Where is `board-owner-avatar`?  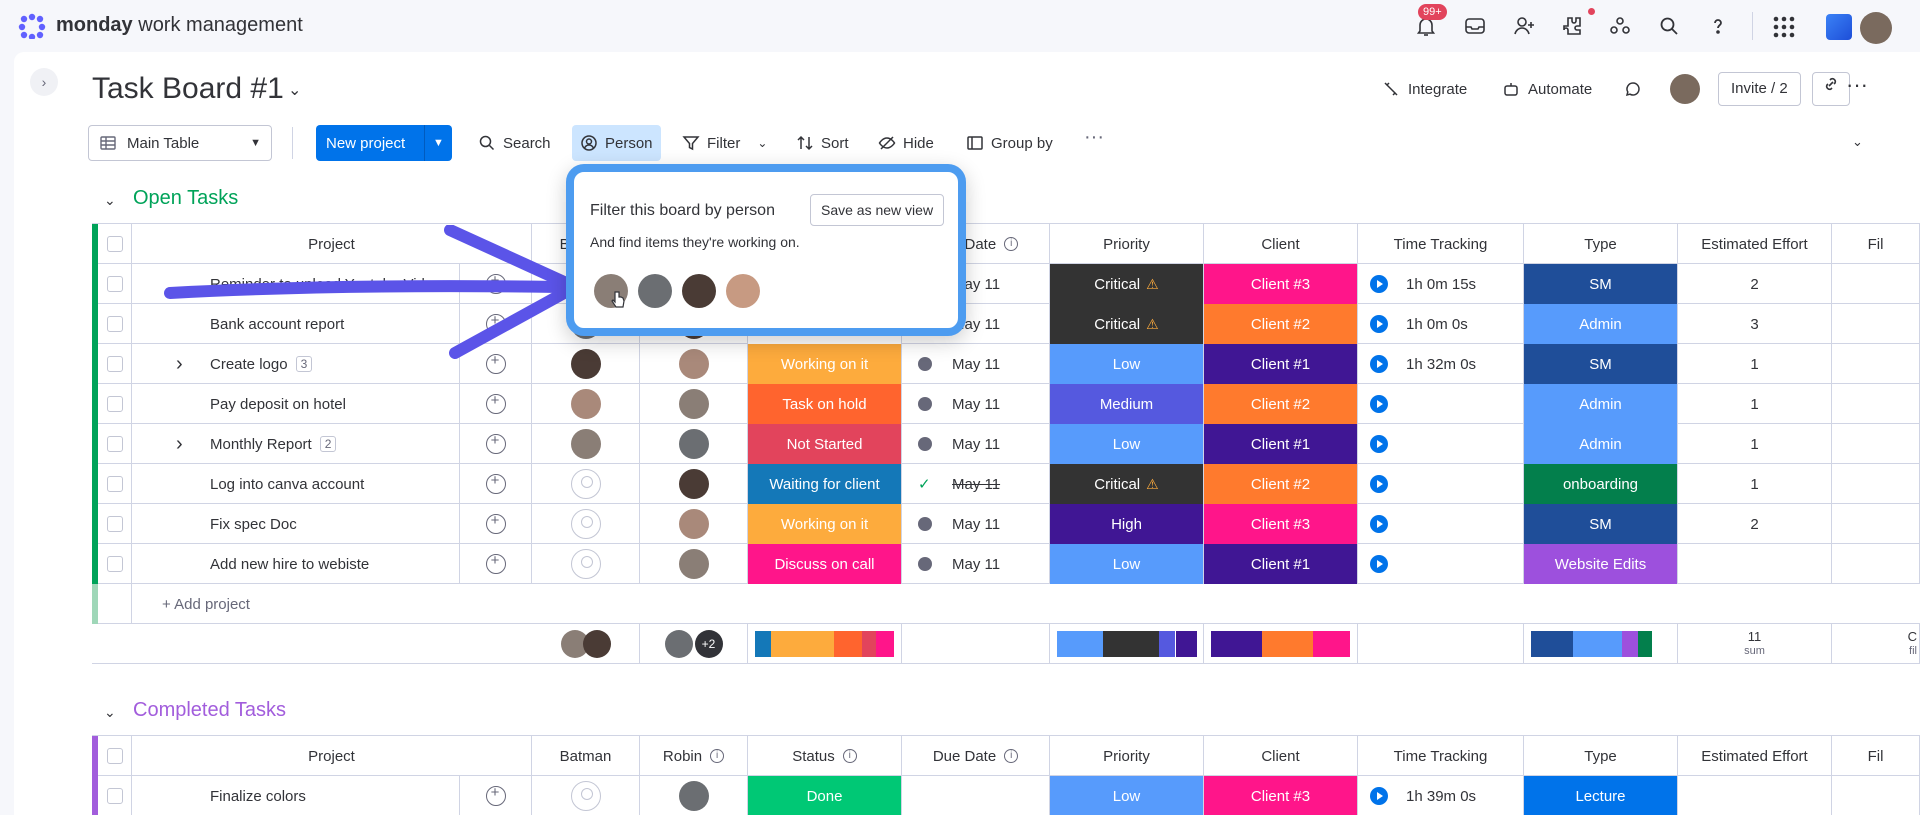
board-owner-avatar is located at coordinates (1685, 89).